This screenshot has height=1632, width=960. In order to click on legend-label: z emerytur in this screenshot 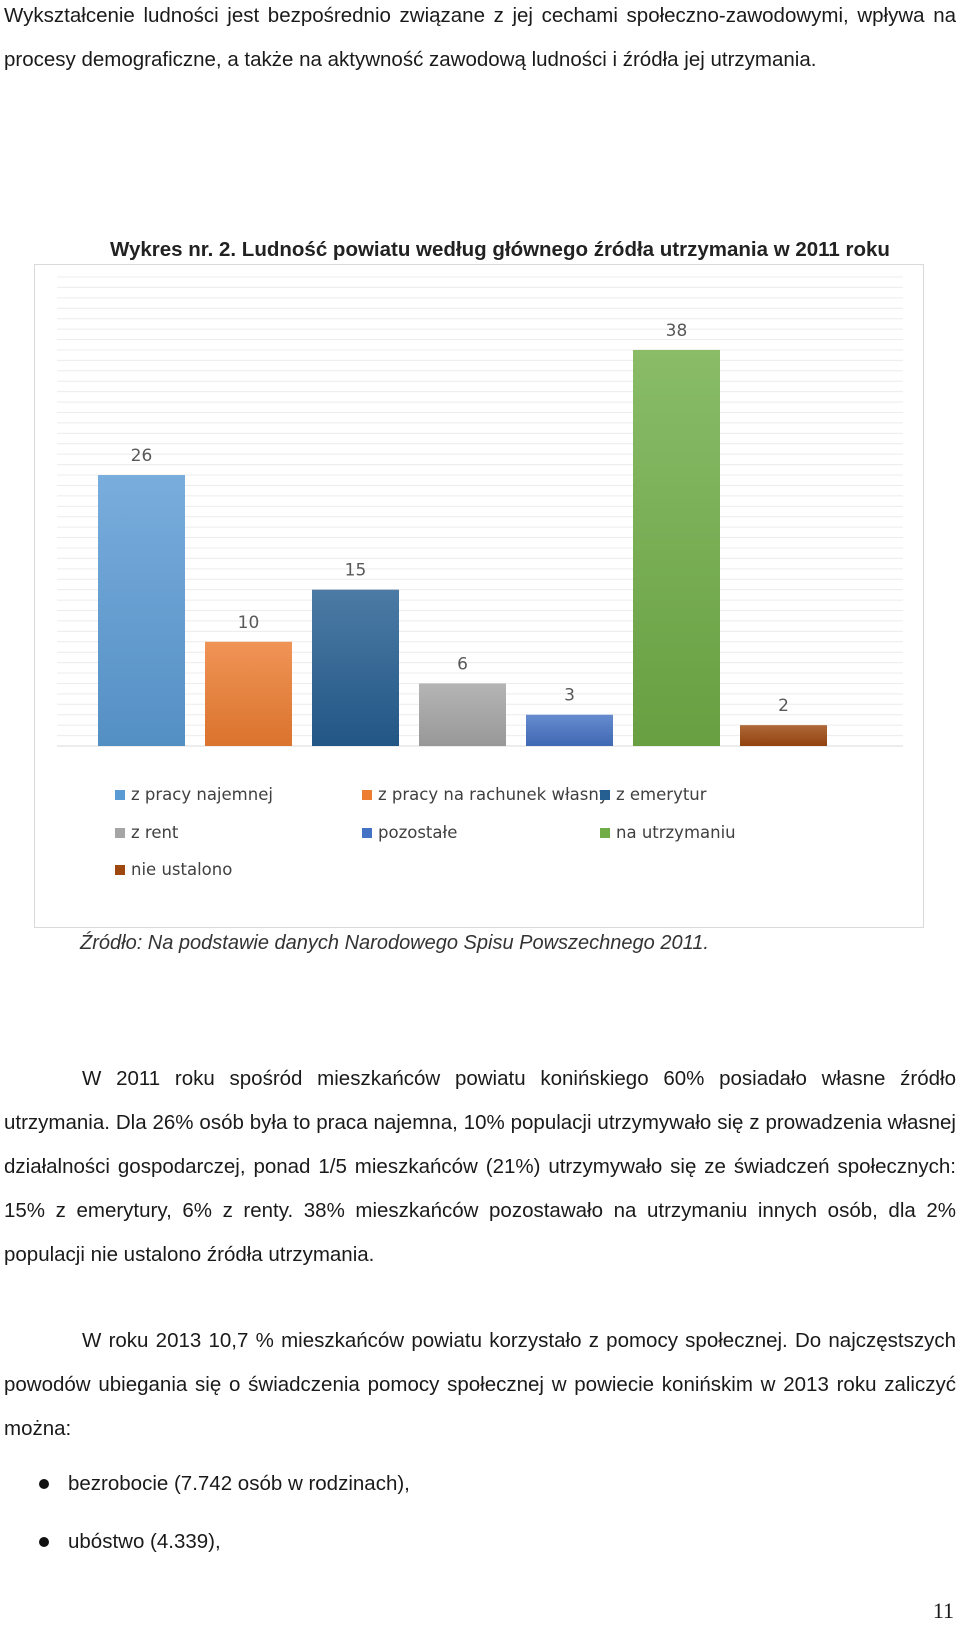, I will do `click(661, 794)`.